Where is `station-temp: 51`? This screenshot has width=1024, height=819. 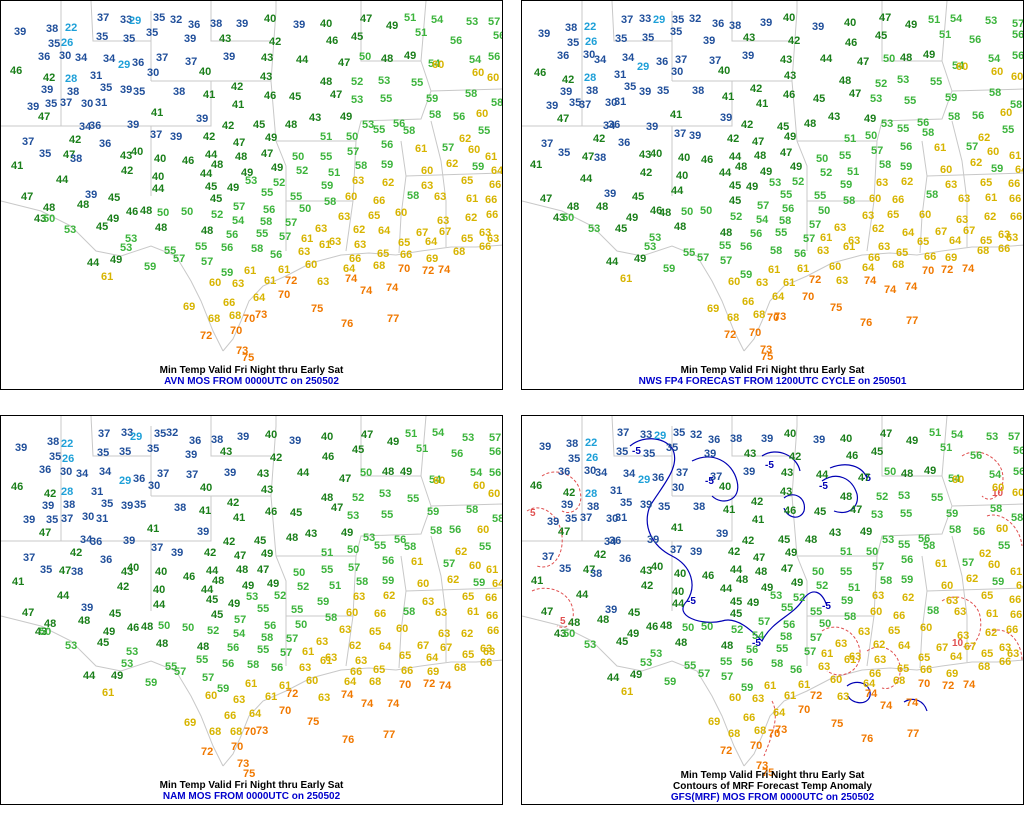
station-temp: 51 is located at coordinates (846, 552).